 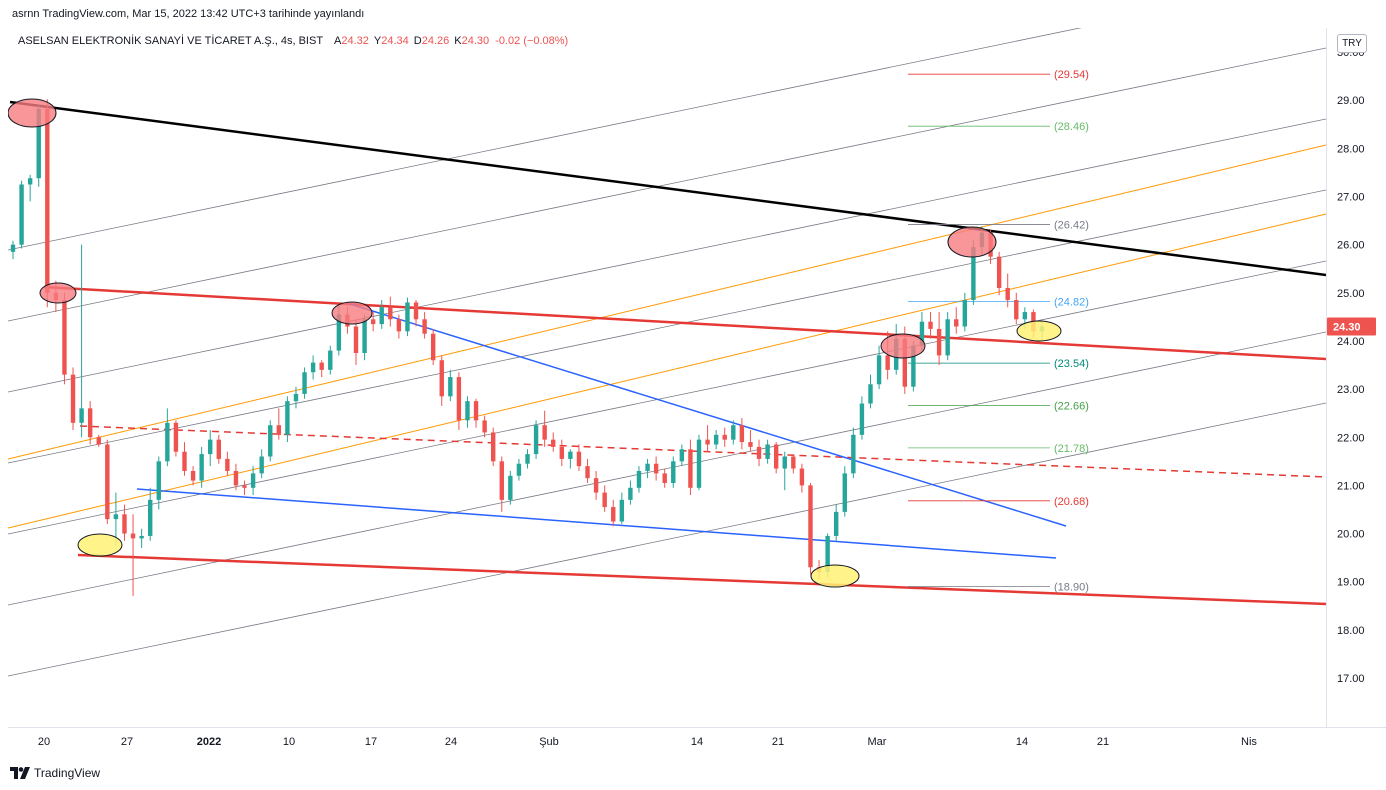 What do you see at coordinates (127, 742) in the screenshot?
I see `x-axis-tick-label: 27` at bounding box center [127, 742].